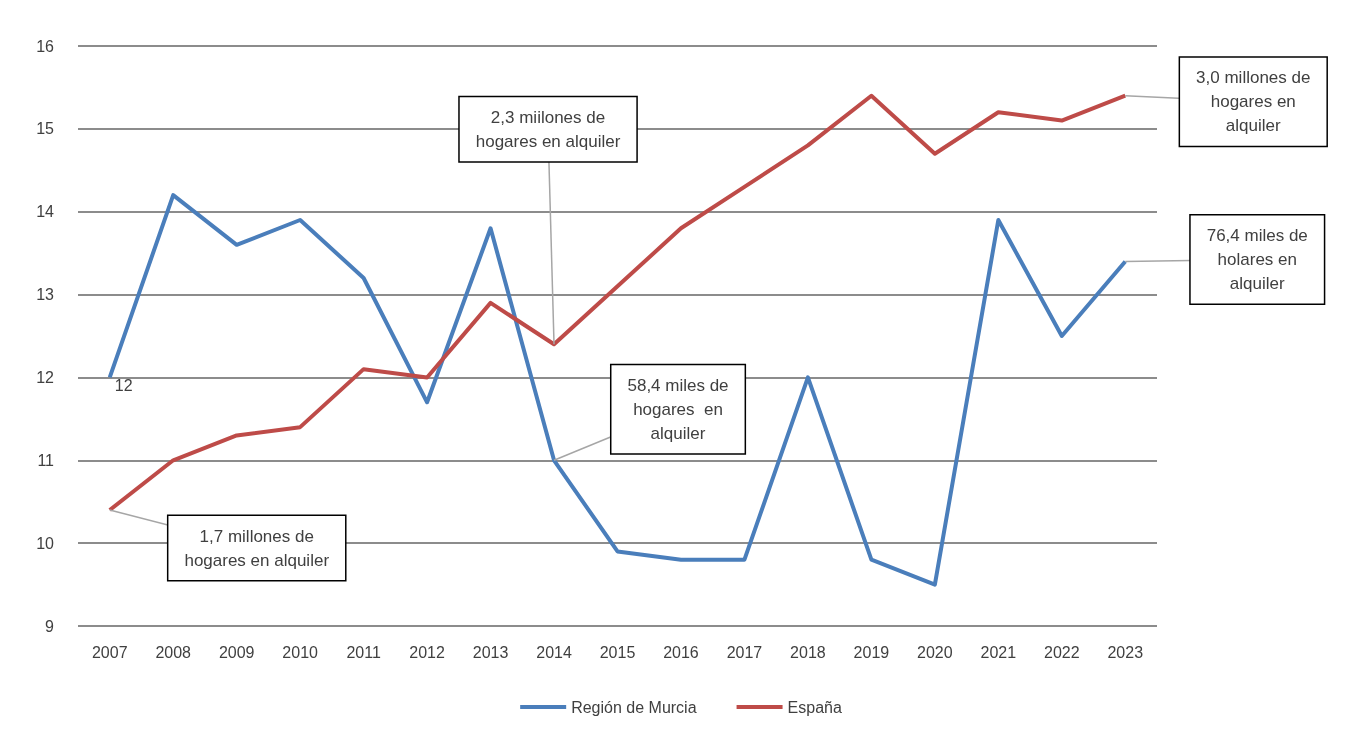 The height and width of the screenshot is (740, 1362). I want to click on x-tick-label: 2017, so click(744, 652).